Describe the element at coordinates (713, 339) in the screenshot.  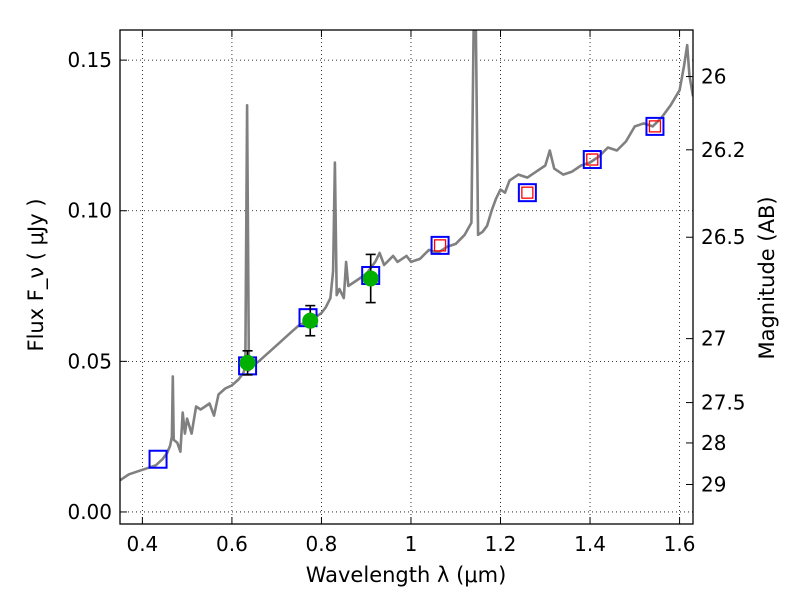
I see `right-tick-label: 27` at that location.